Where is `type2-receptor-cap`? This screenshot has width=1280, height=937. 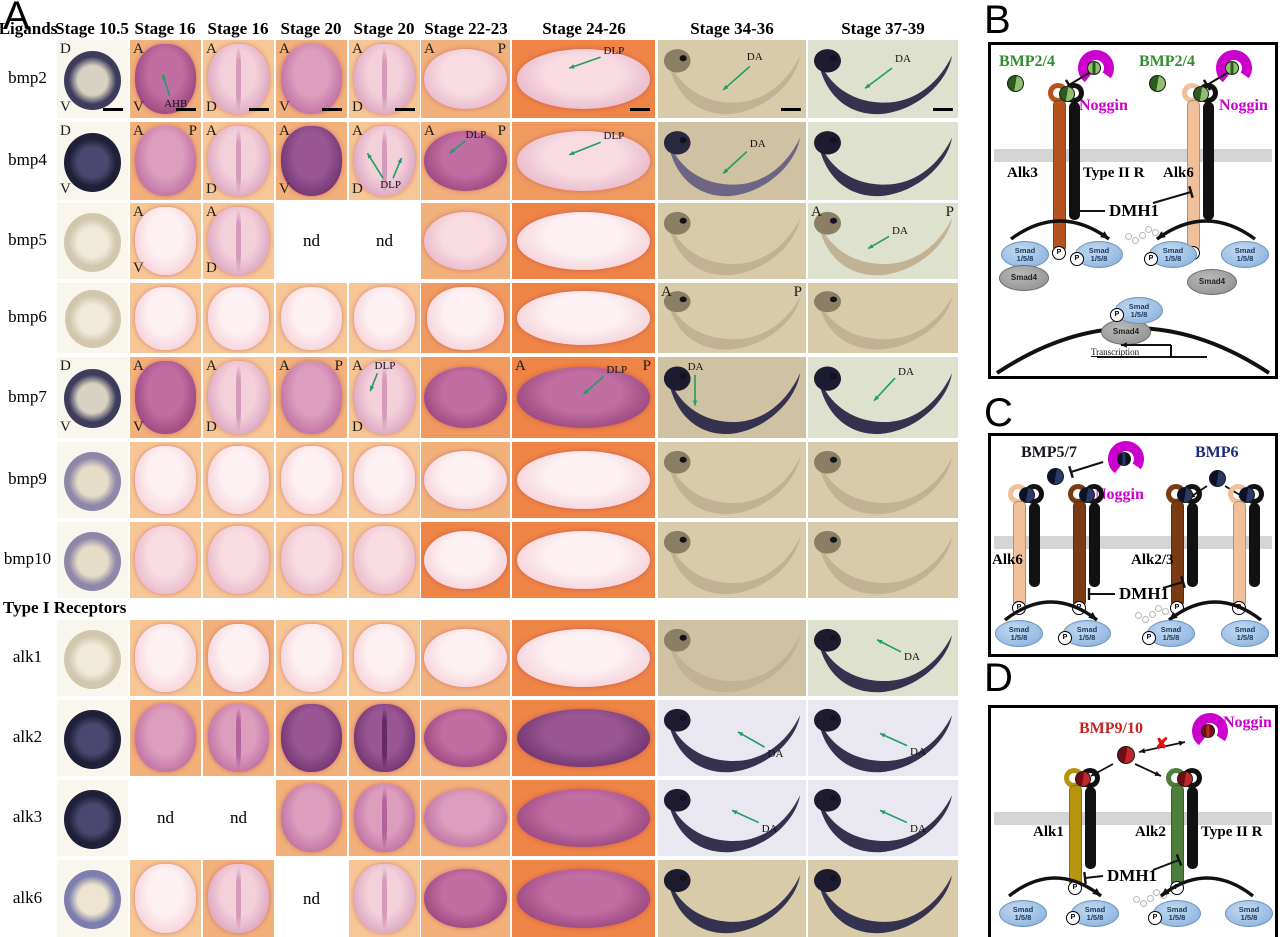 type2-receptor-cap is located at coordinates (1254, 494).